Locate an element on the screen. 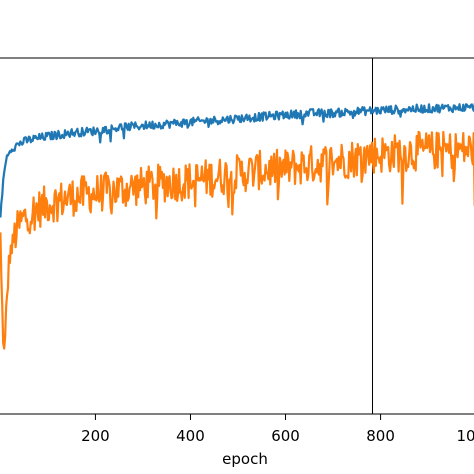 The width and height of the screenshot is (474, 474). x-tick-label: 400 is located at coordinates (190, 436).